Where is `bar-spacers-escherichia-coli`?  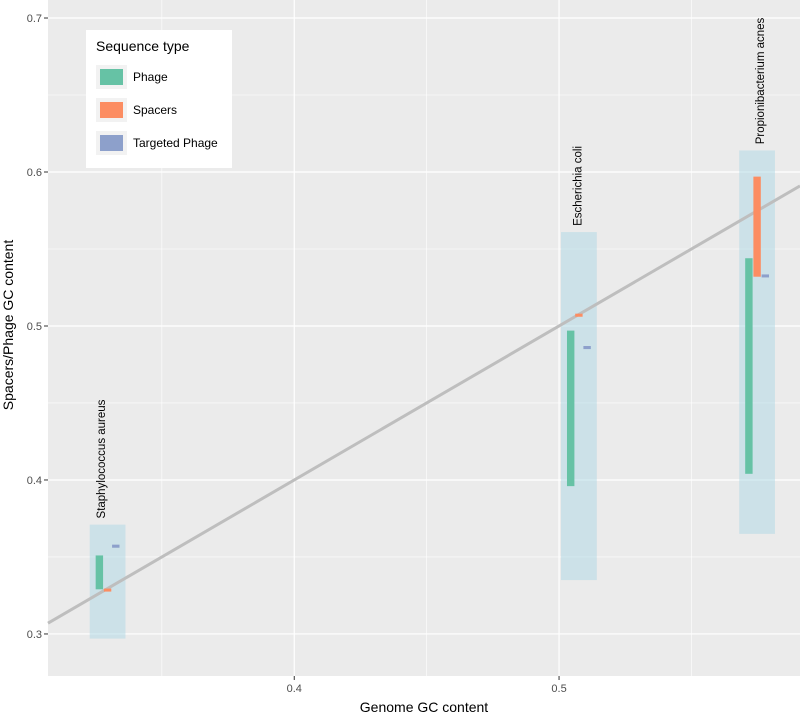 bar-spacers-escherichia-coli is located at coordinates (579, 315).